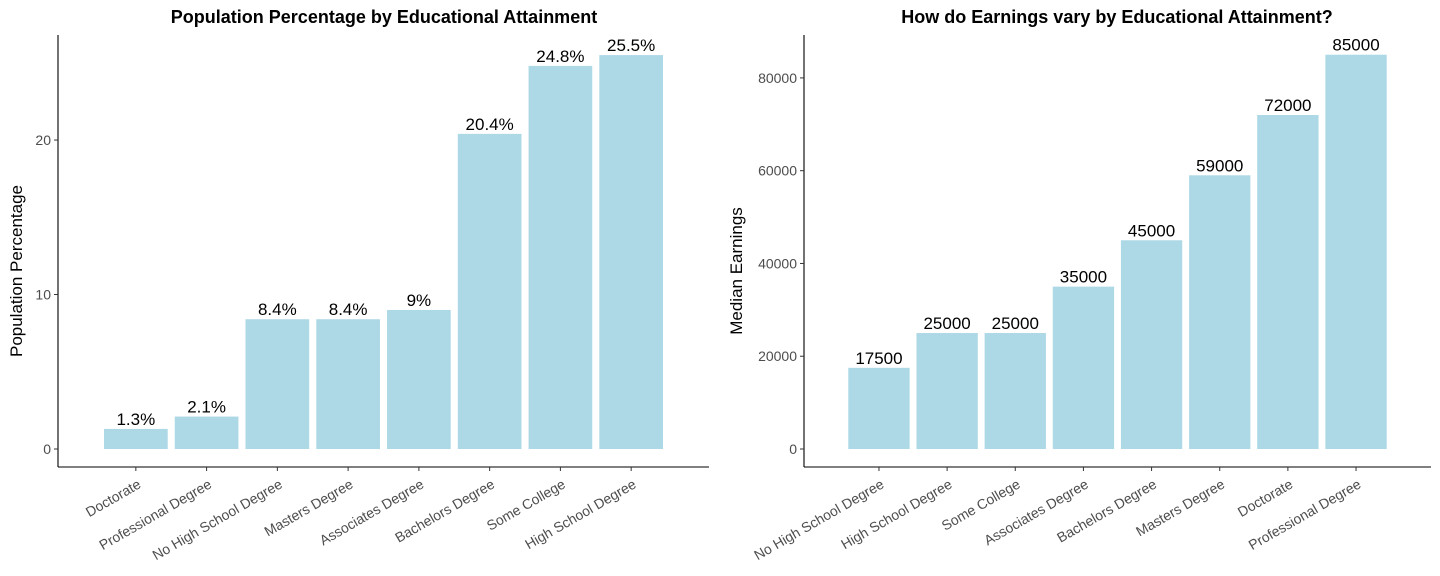  What do you see at coordinates (1151, 230) in the screenshot?
I see `data-label: 45000` at bounding box center [1151, 230].